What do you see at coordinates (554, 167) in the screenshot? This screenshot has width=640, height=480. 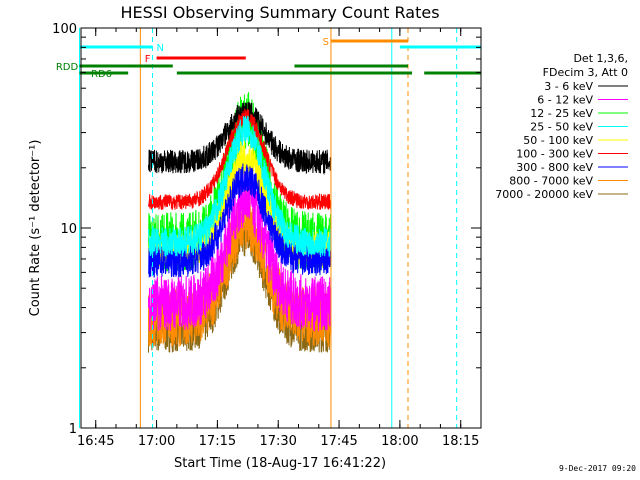 I see `legend-entry-label: 300 - 800 keV` at bounding box center [554, 167].